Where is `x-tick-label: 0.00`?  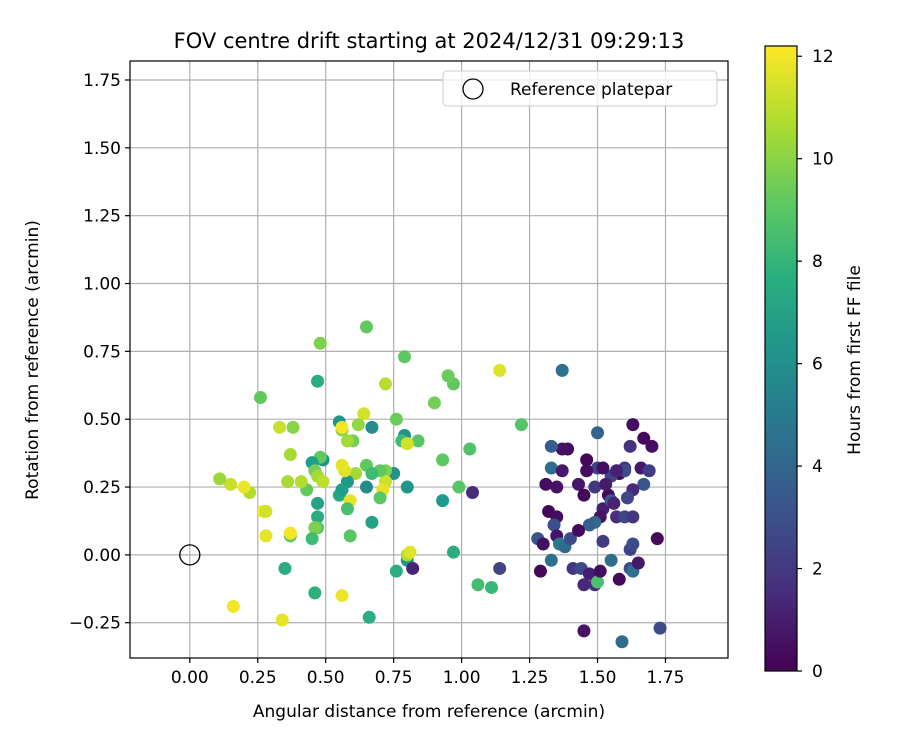
x-tick-label: 0.00 is located at coordinates (190, 678).